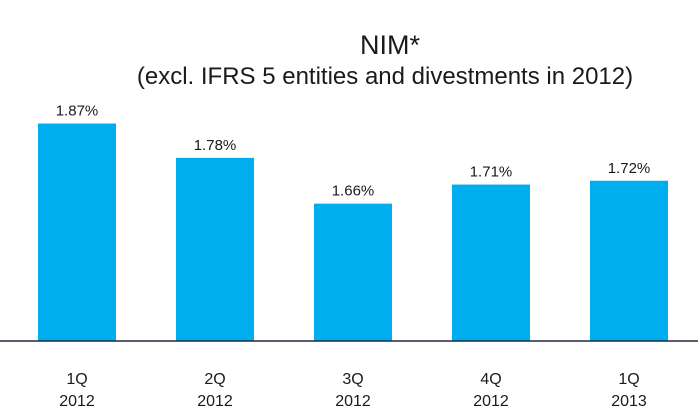 Image resolution: width=698 pixels, height=411 pixels. Describe the element at coordinates (629, 401) in the screenshot. I see `x-tick-line: 2013` at that location.